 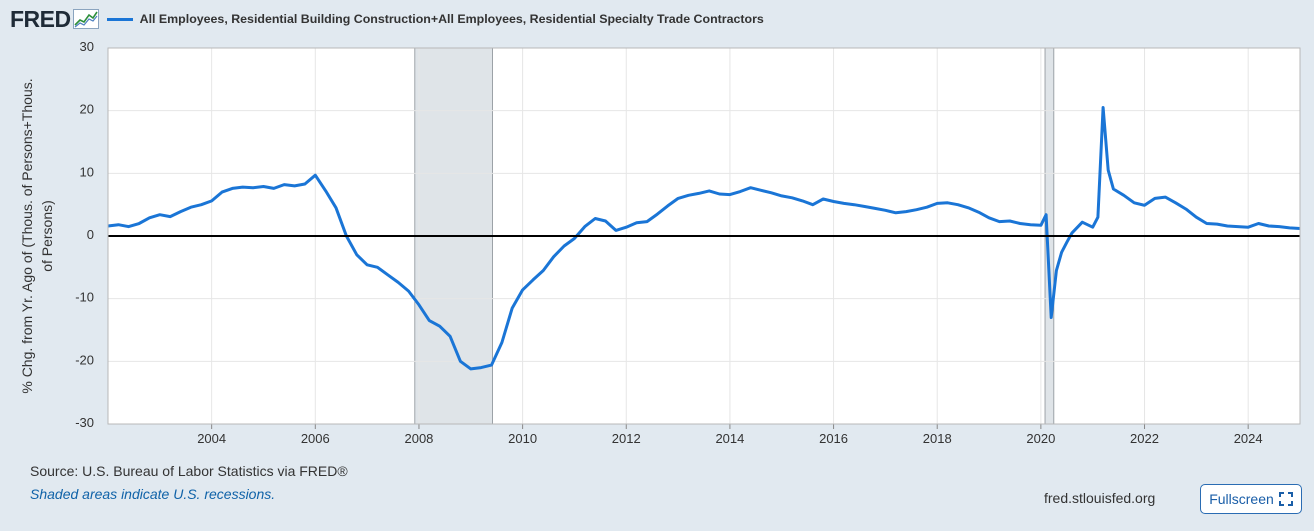 What do you see at coordinates (626, 438) in the screenshot?
I see `x-tick-label: 2012` at bounding box center [626, 438].